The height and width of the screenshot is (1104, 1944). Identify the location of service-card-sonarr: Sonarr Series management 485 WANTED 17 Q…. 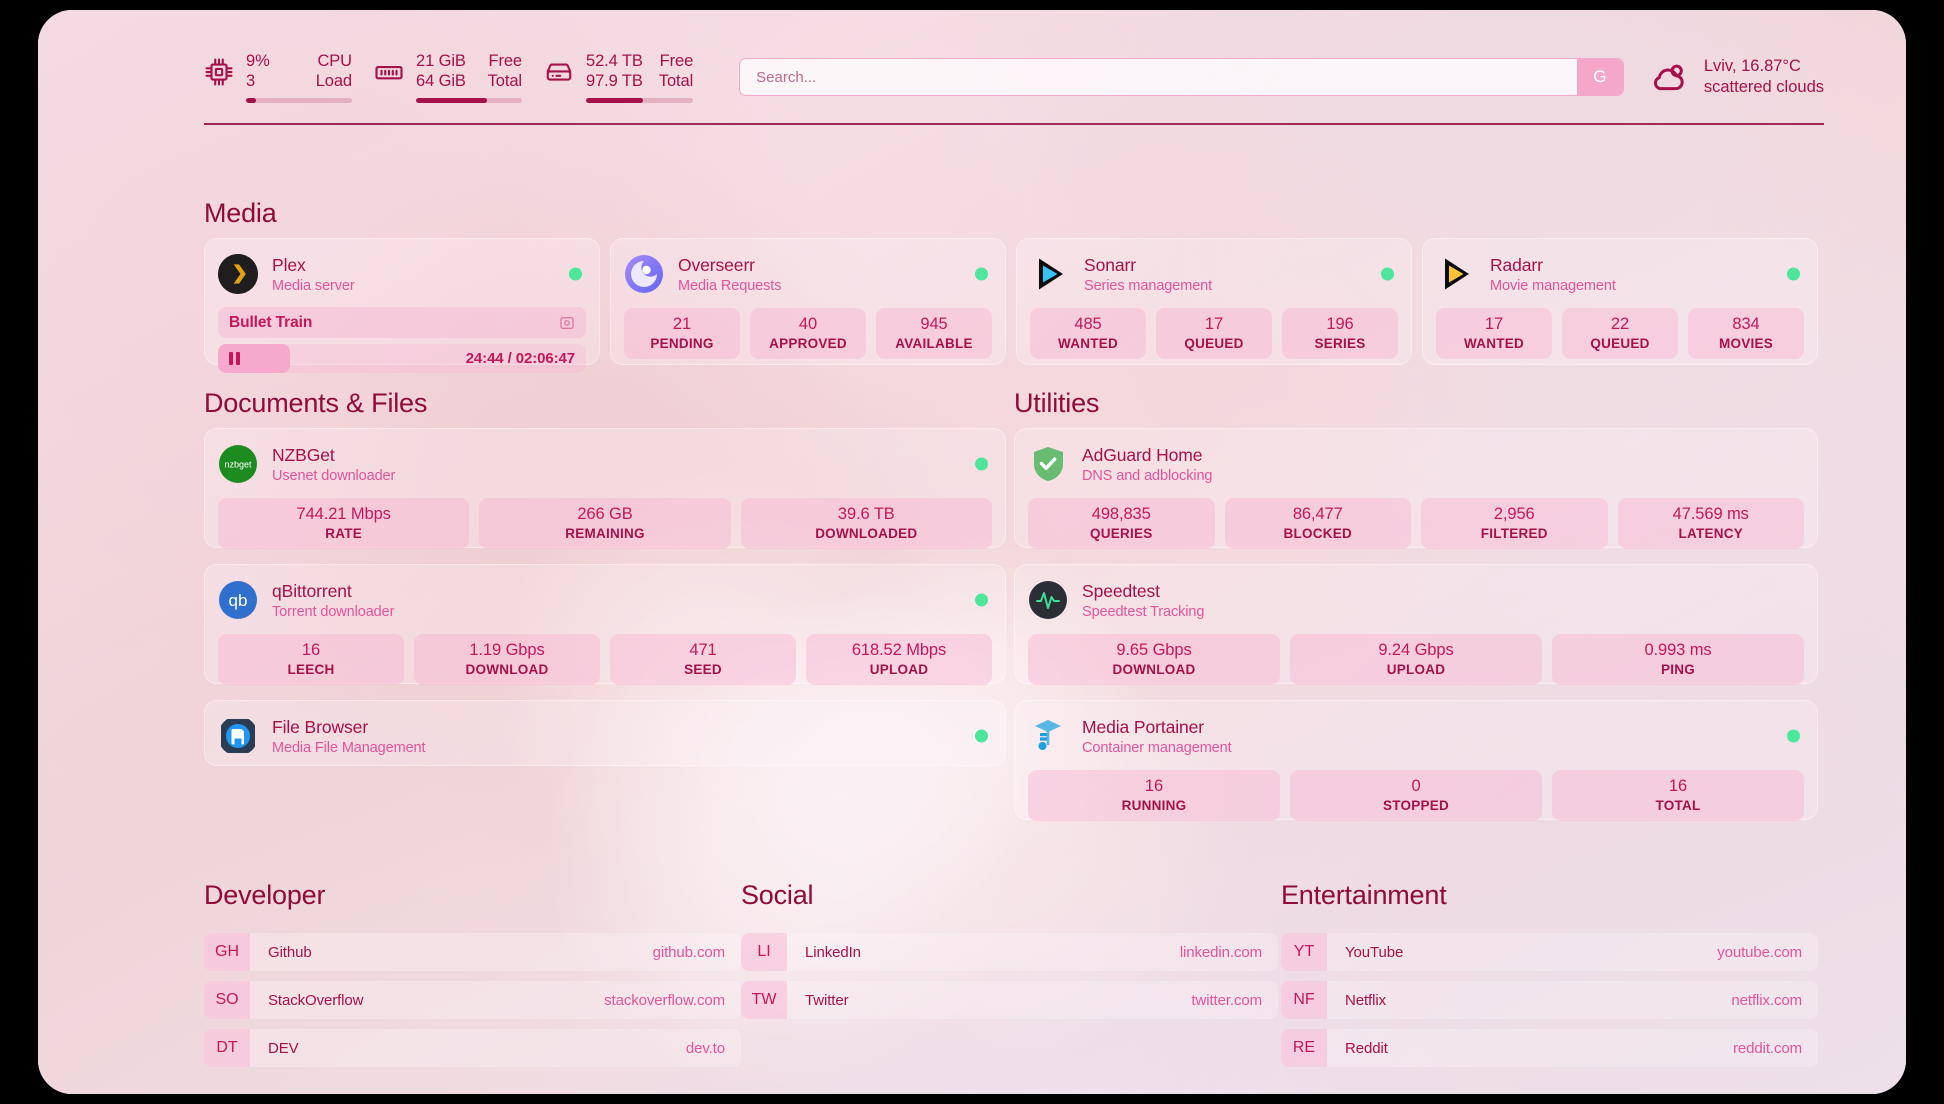
(1214, 301).